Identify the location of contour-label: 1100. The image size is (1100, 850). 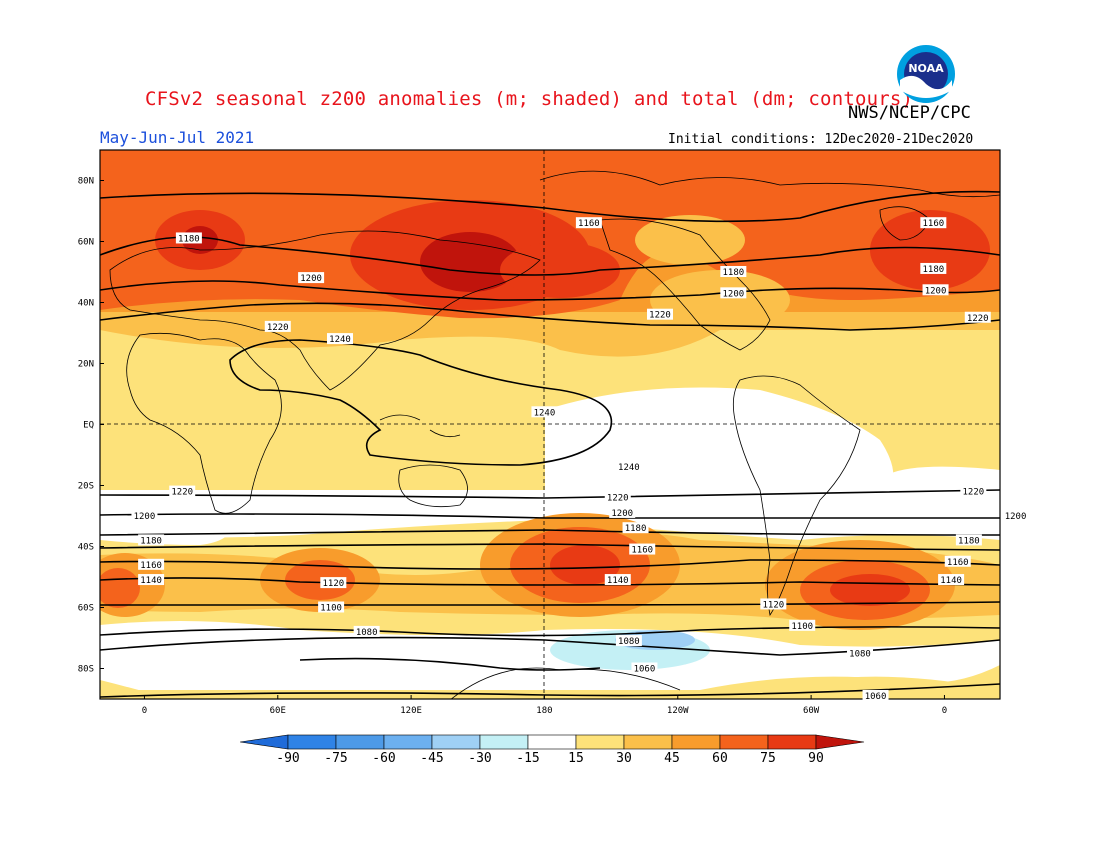
(802, 625).